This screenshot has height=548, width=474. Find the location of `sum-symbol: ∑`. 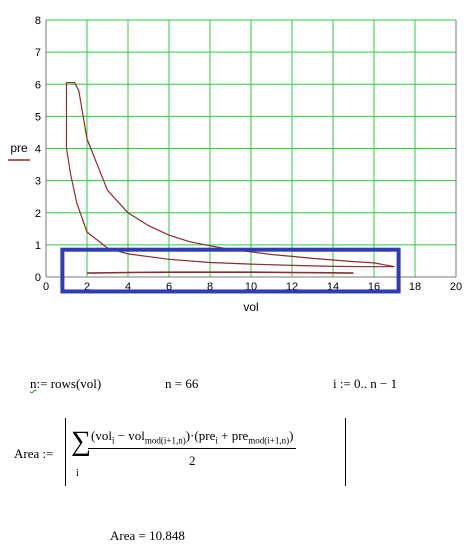

sum-symbol: ∑ is located at coordinates (81, 441).